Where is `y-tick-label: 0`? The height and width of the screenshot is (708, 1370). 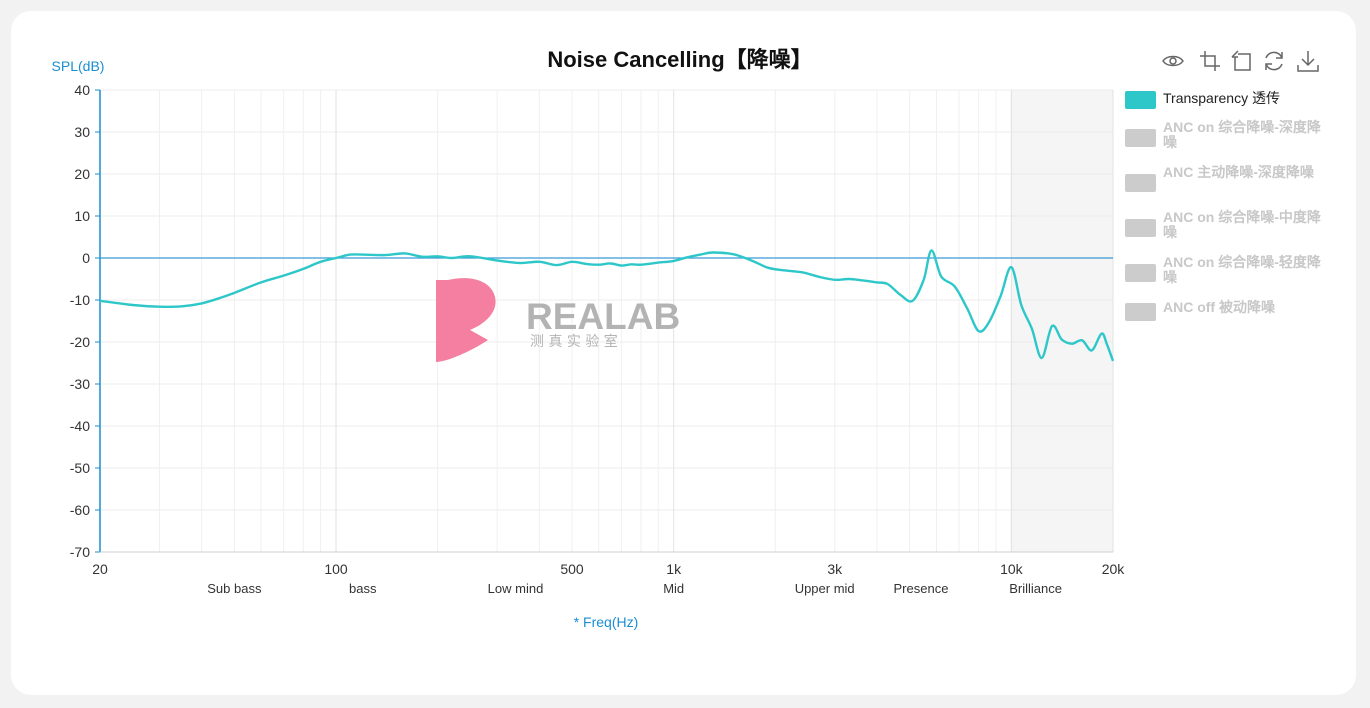
y-tick-label: 0 is located at coordinates (86, 258).